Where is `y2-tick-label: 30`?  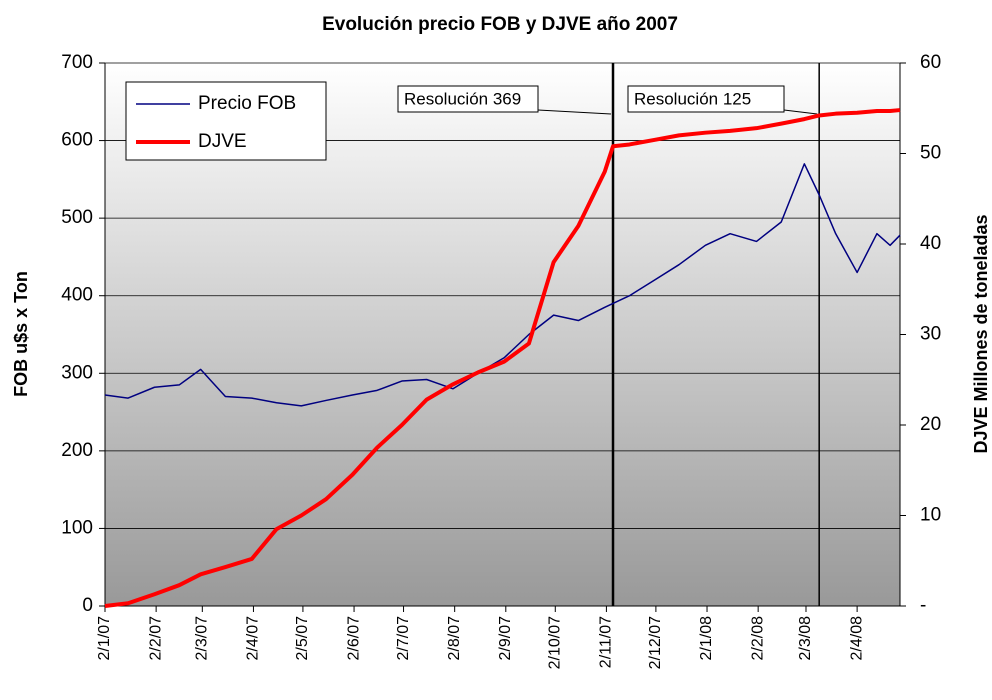
y2-tick-label: 30 is located at coordinates (930, 334).